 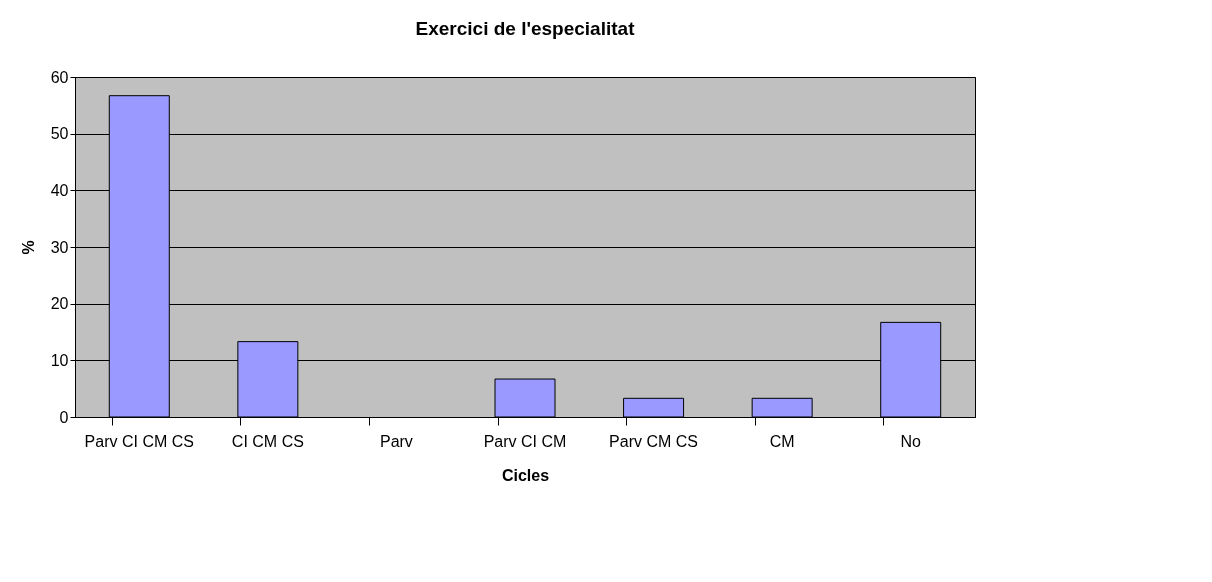 I want to click on y-tick-label: 30, so click(x=59, y=247).